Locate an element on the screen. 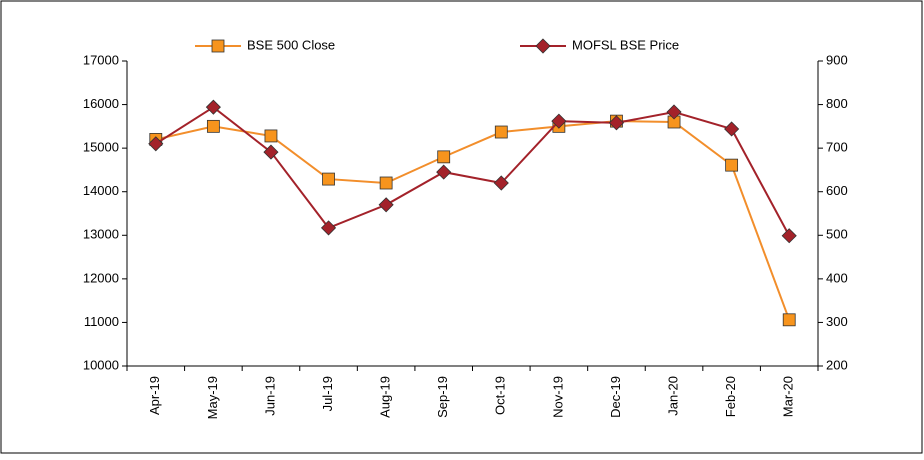 This screenshot has width=924, height=460. y2-tick-label: 600 is located at coordinates (837, 190).